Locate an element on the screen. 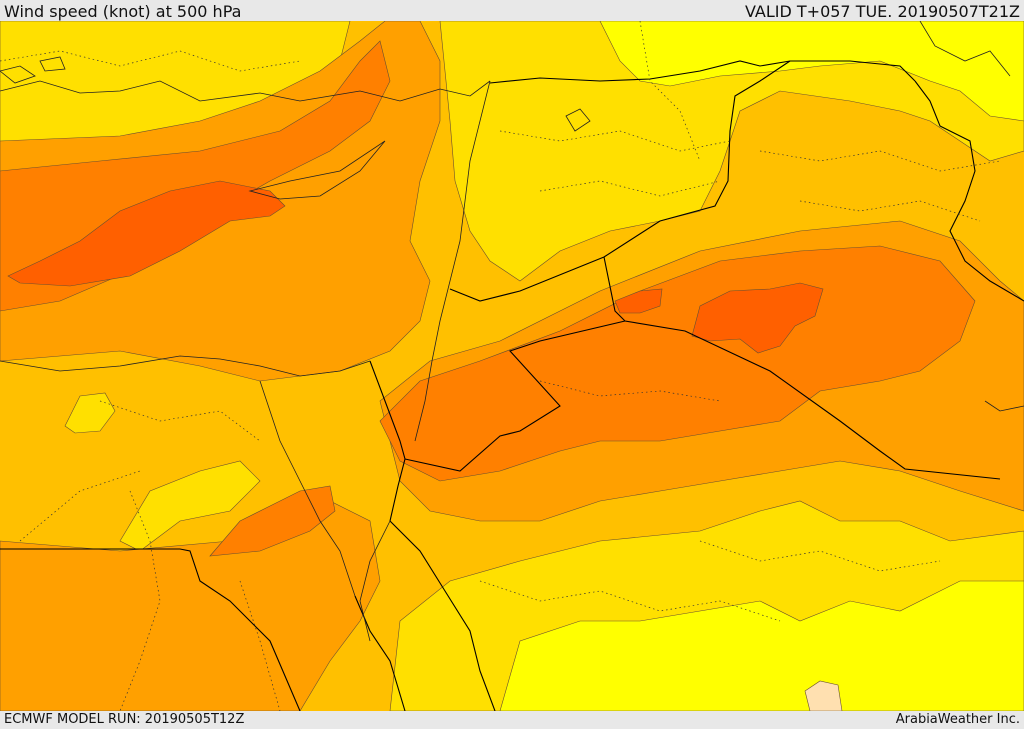  border-egypt-sudan is located at coordinates (150, 629).